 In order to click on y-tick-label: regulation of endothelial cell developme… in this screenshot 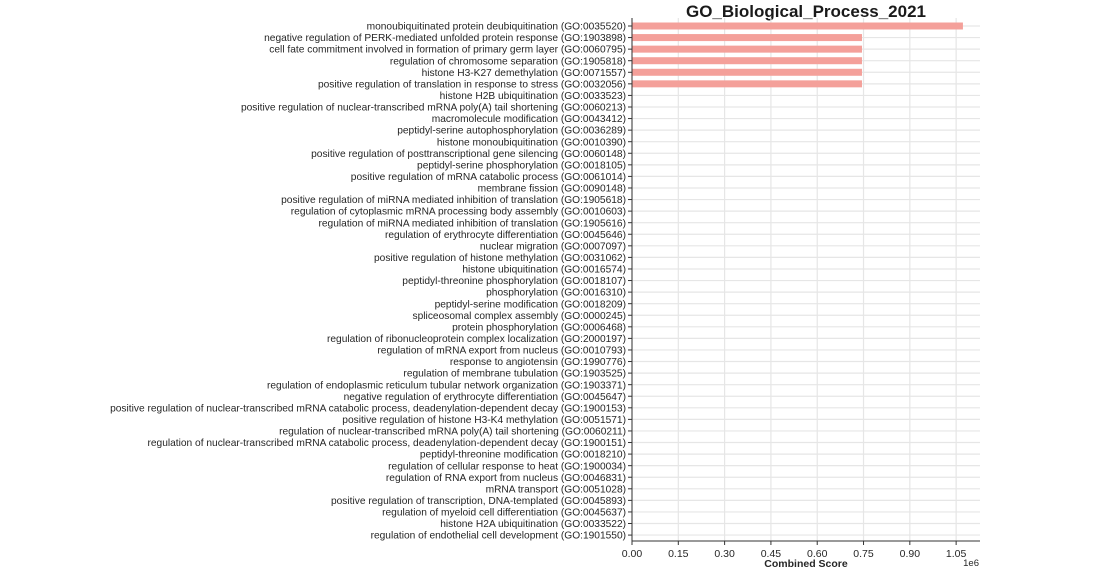, I will do `click(498, 536)`.